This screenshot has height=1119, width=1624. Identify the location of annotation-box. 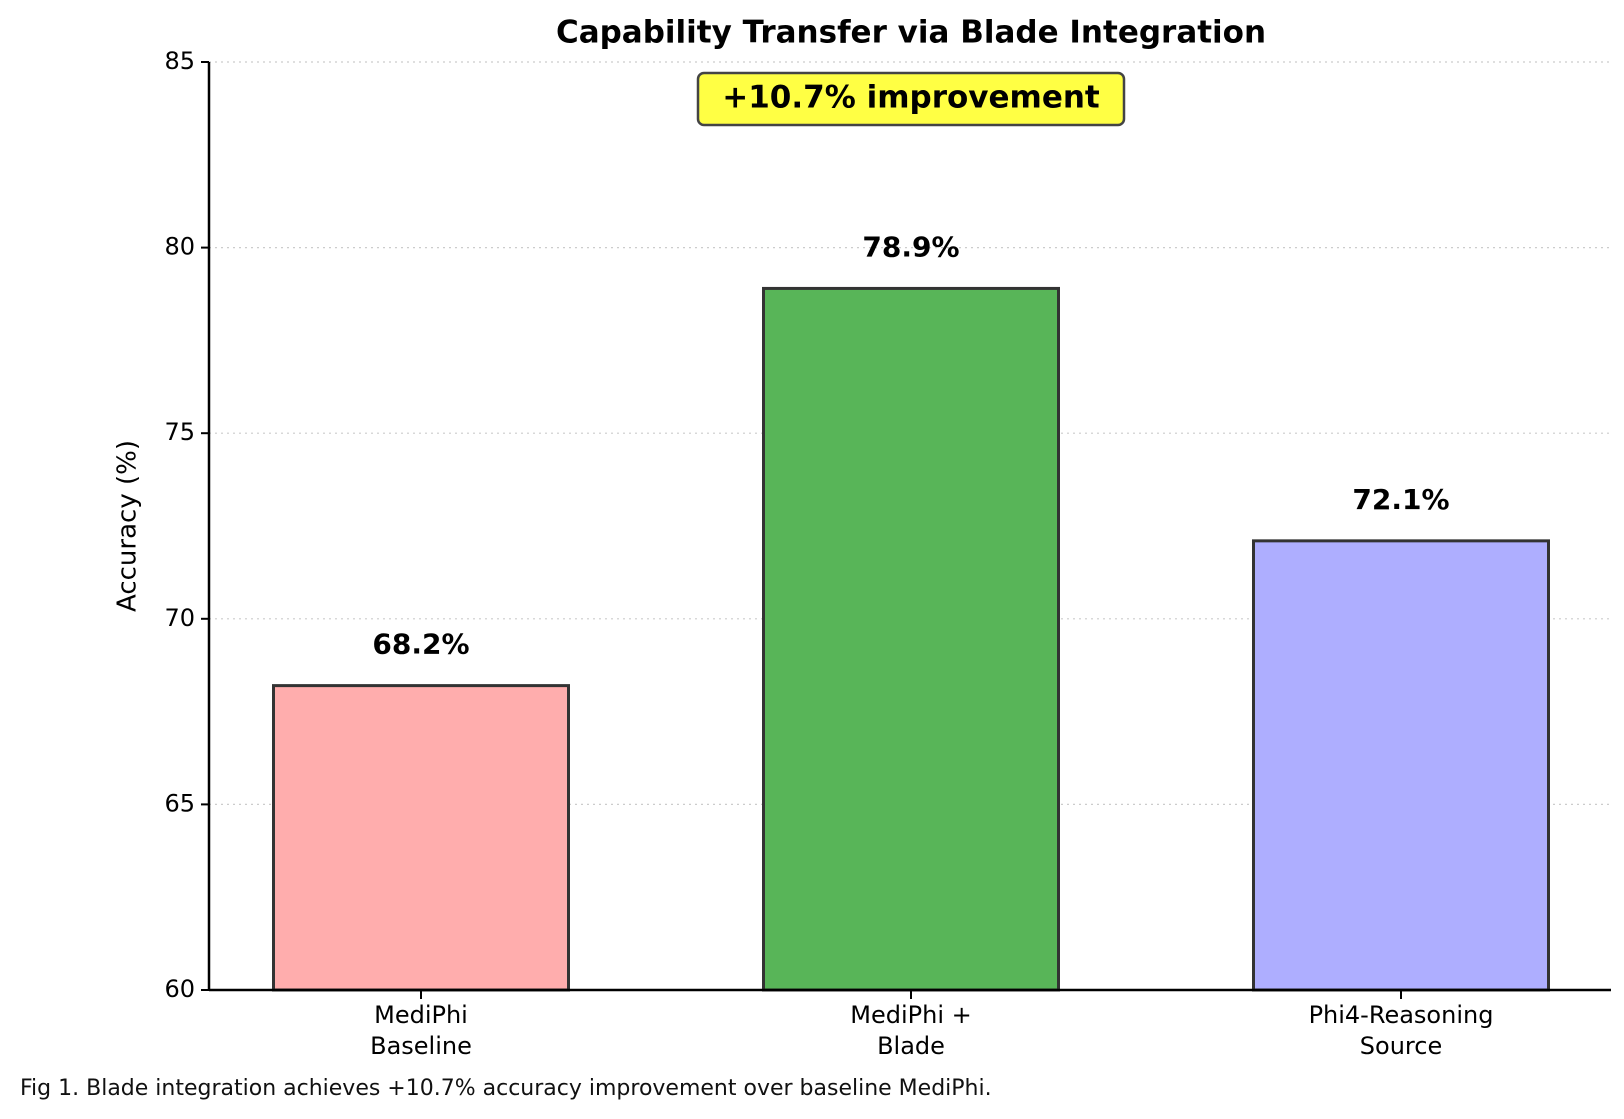
(911, 99).